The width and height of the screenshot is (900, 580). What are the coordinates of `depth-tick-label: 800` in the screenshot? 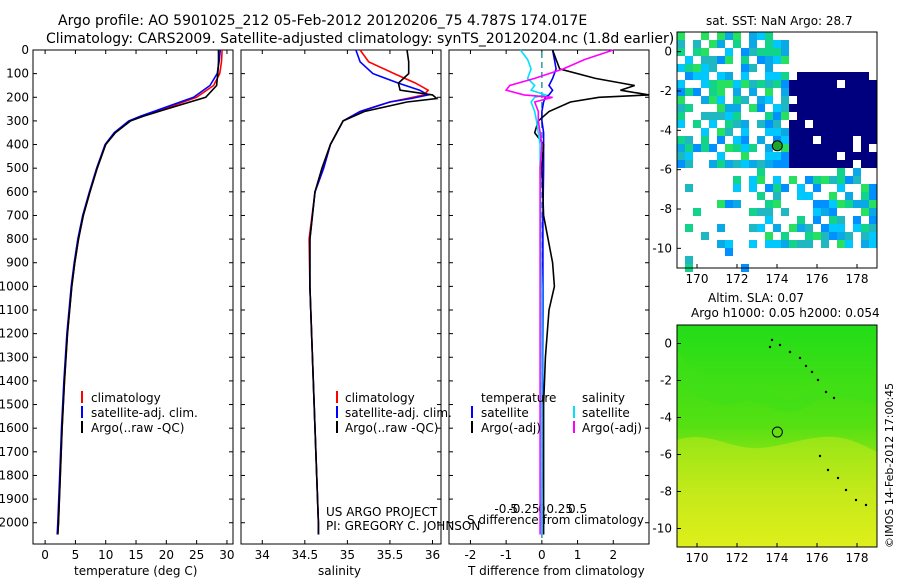 It's located at (17, 239).